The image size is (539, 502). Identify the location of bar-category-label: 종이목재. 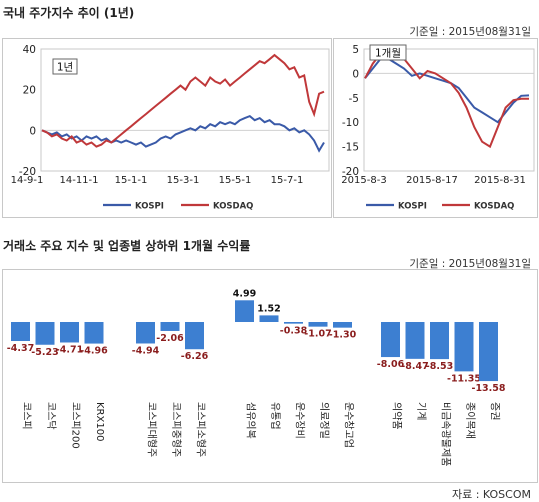
(470, 420).